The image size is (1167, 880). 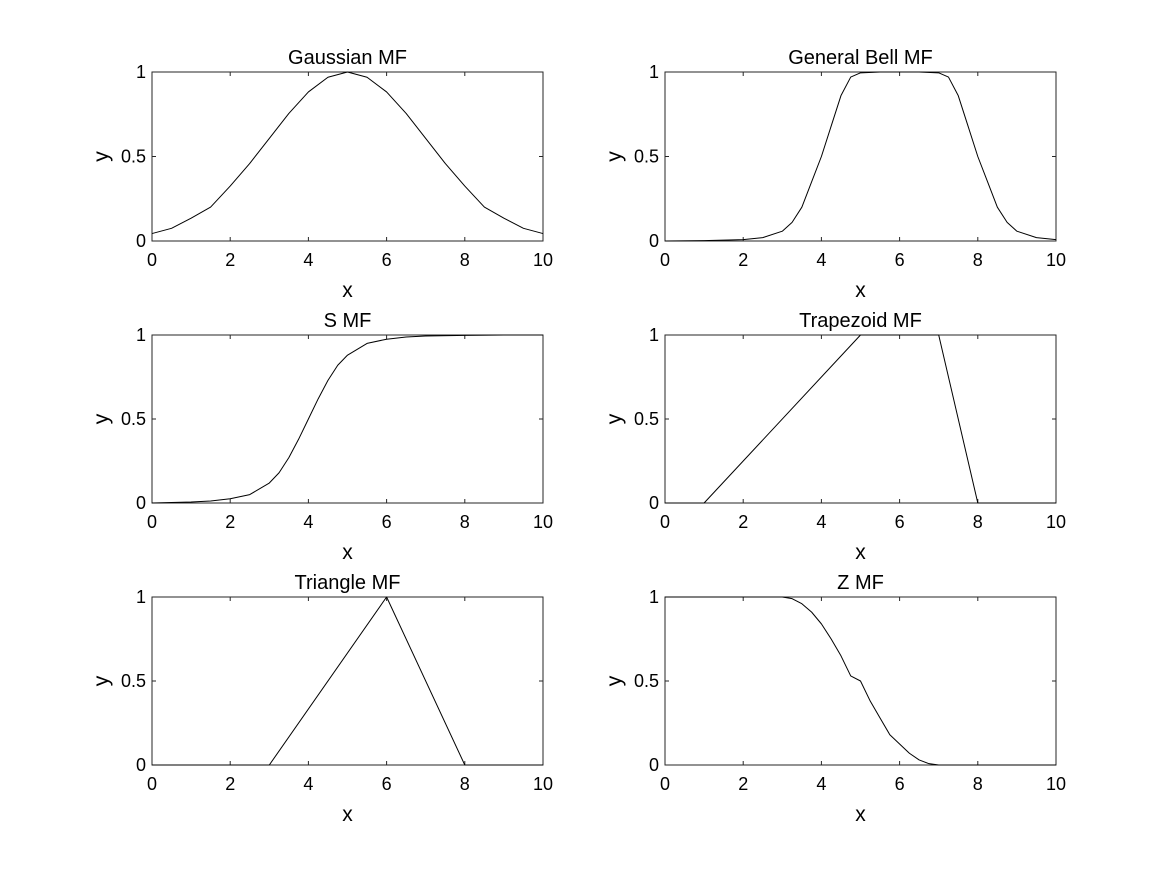 What do you see at coordinates (860, 58) in the screenshot?
I see `subplot-title: General Bell MF` at bounding box center [860, 58].